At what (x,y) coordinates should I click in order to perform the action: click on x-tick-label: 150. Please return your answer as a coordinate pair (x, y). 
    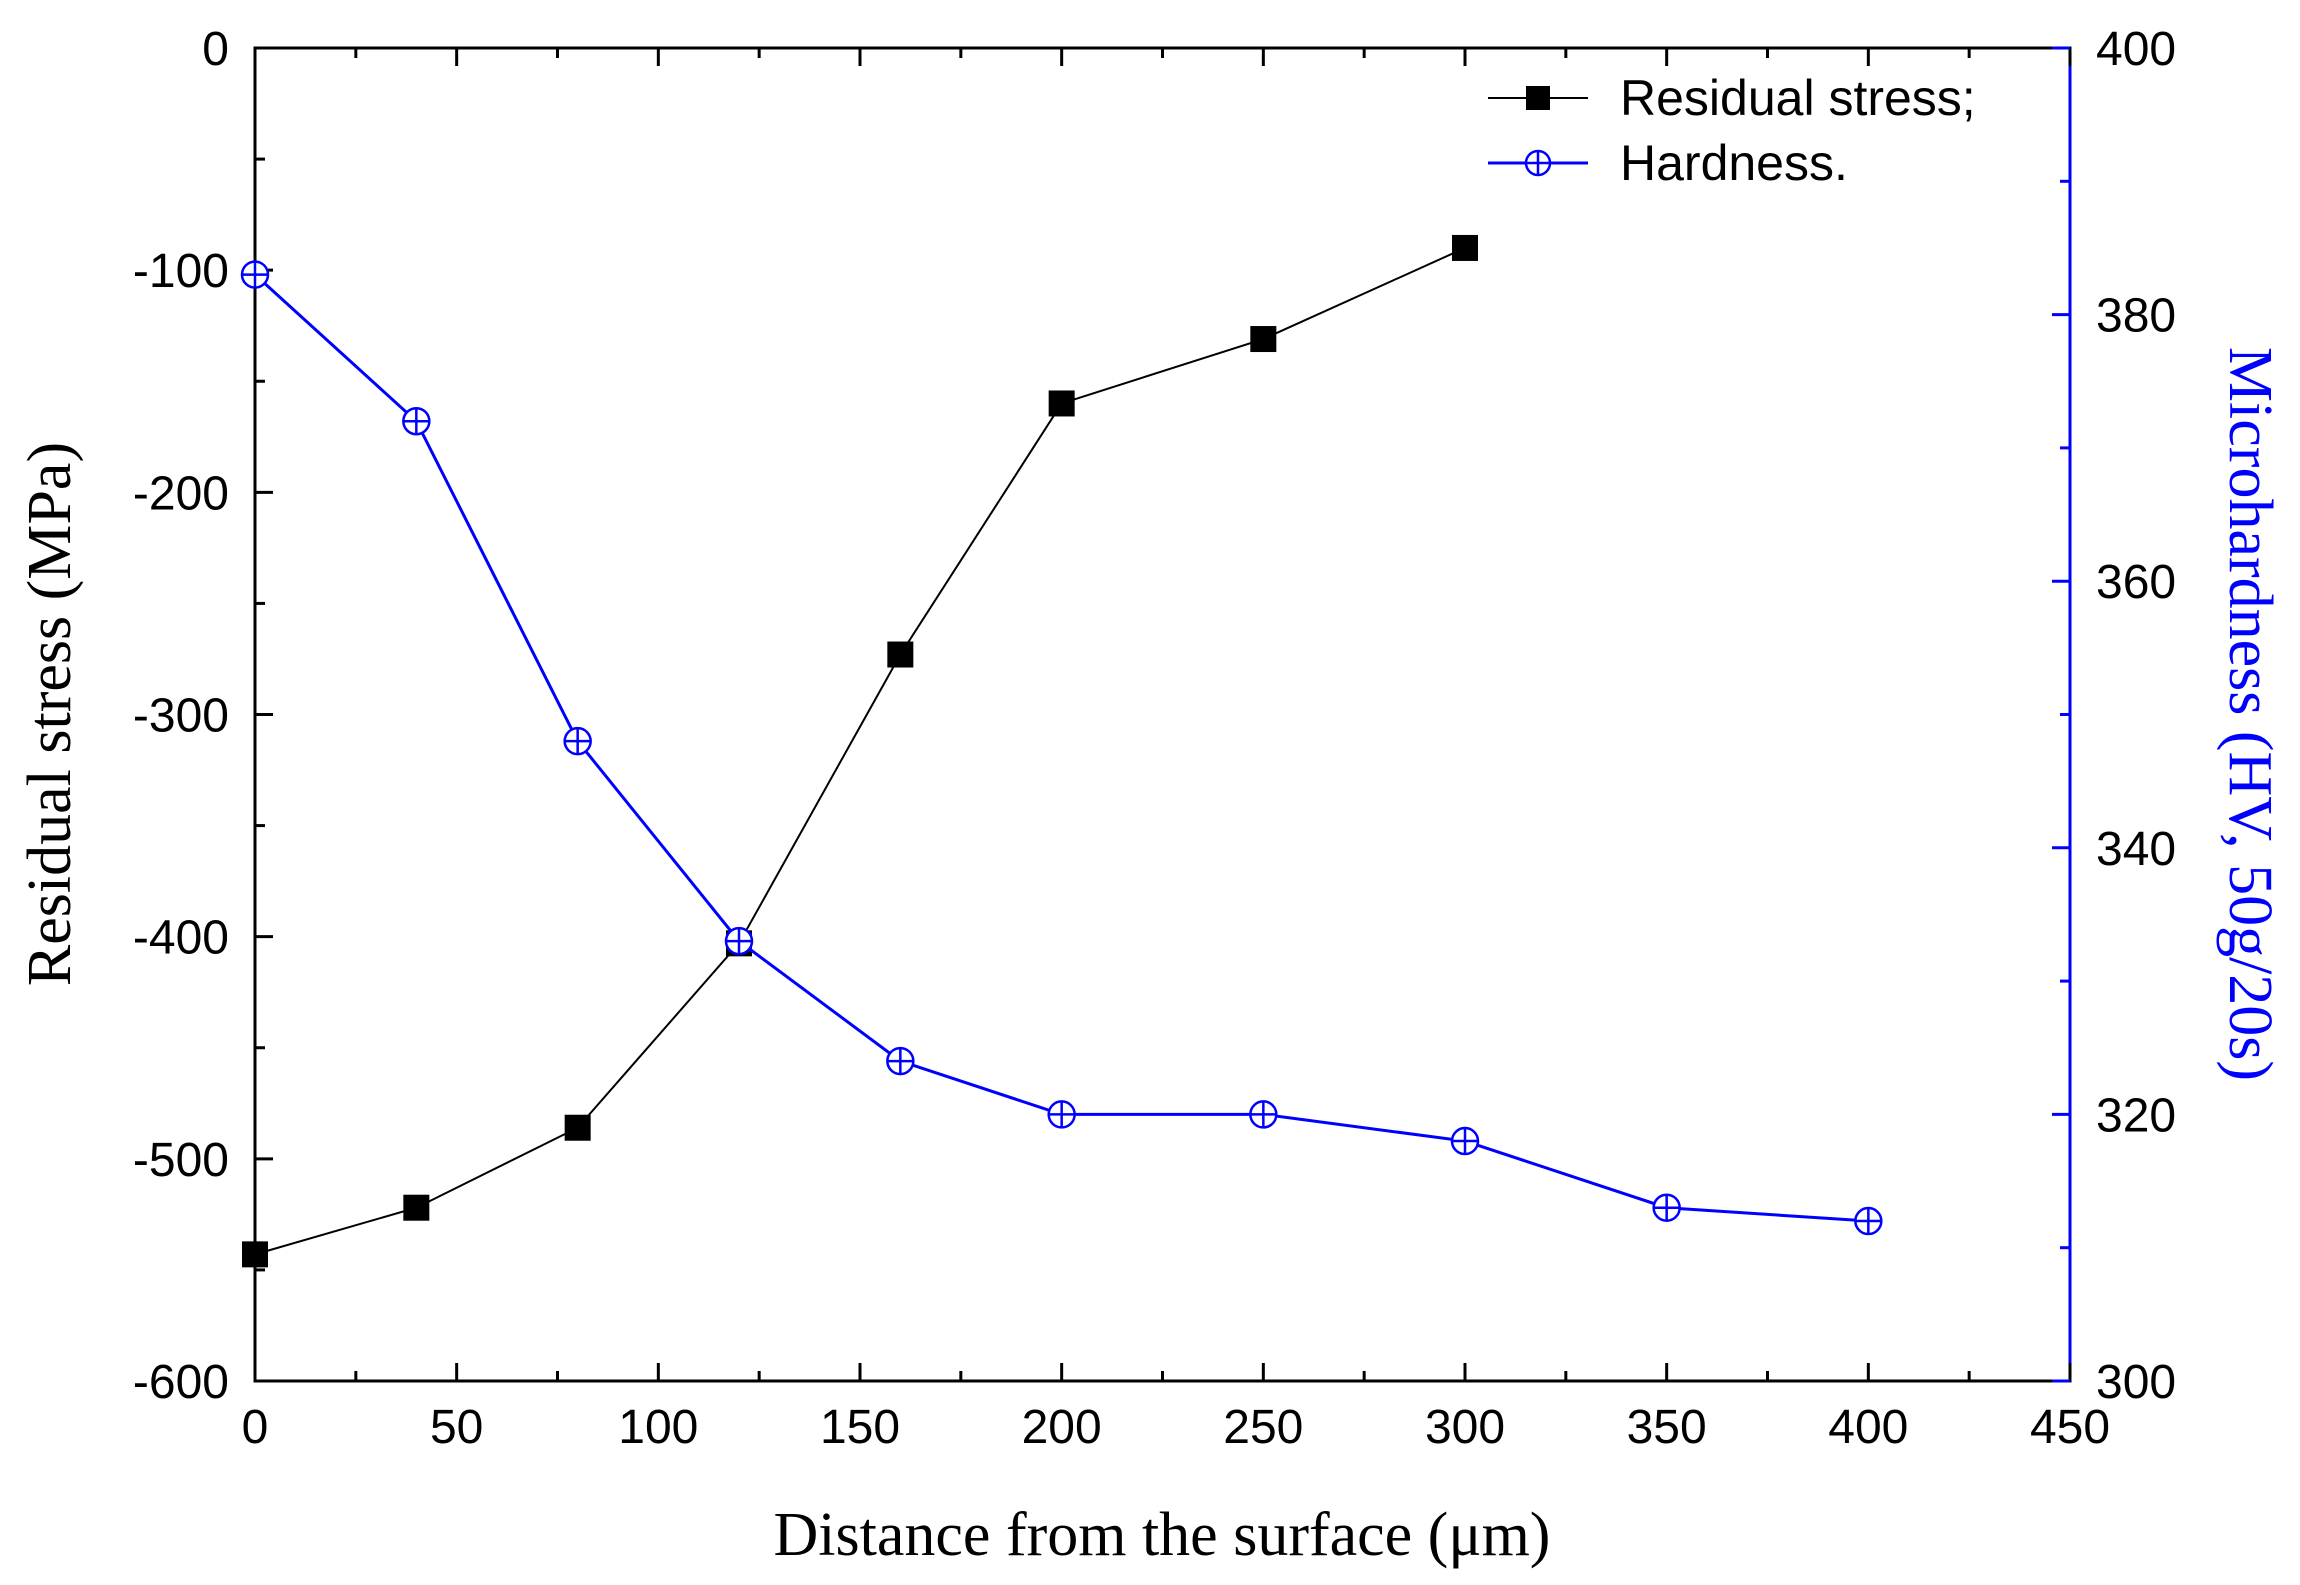
    Looking at the image, I should click on (860, 1427).